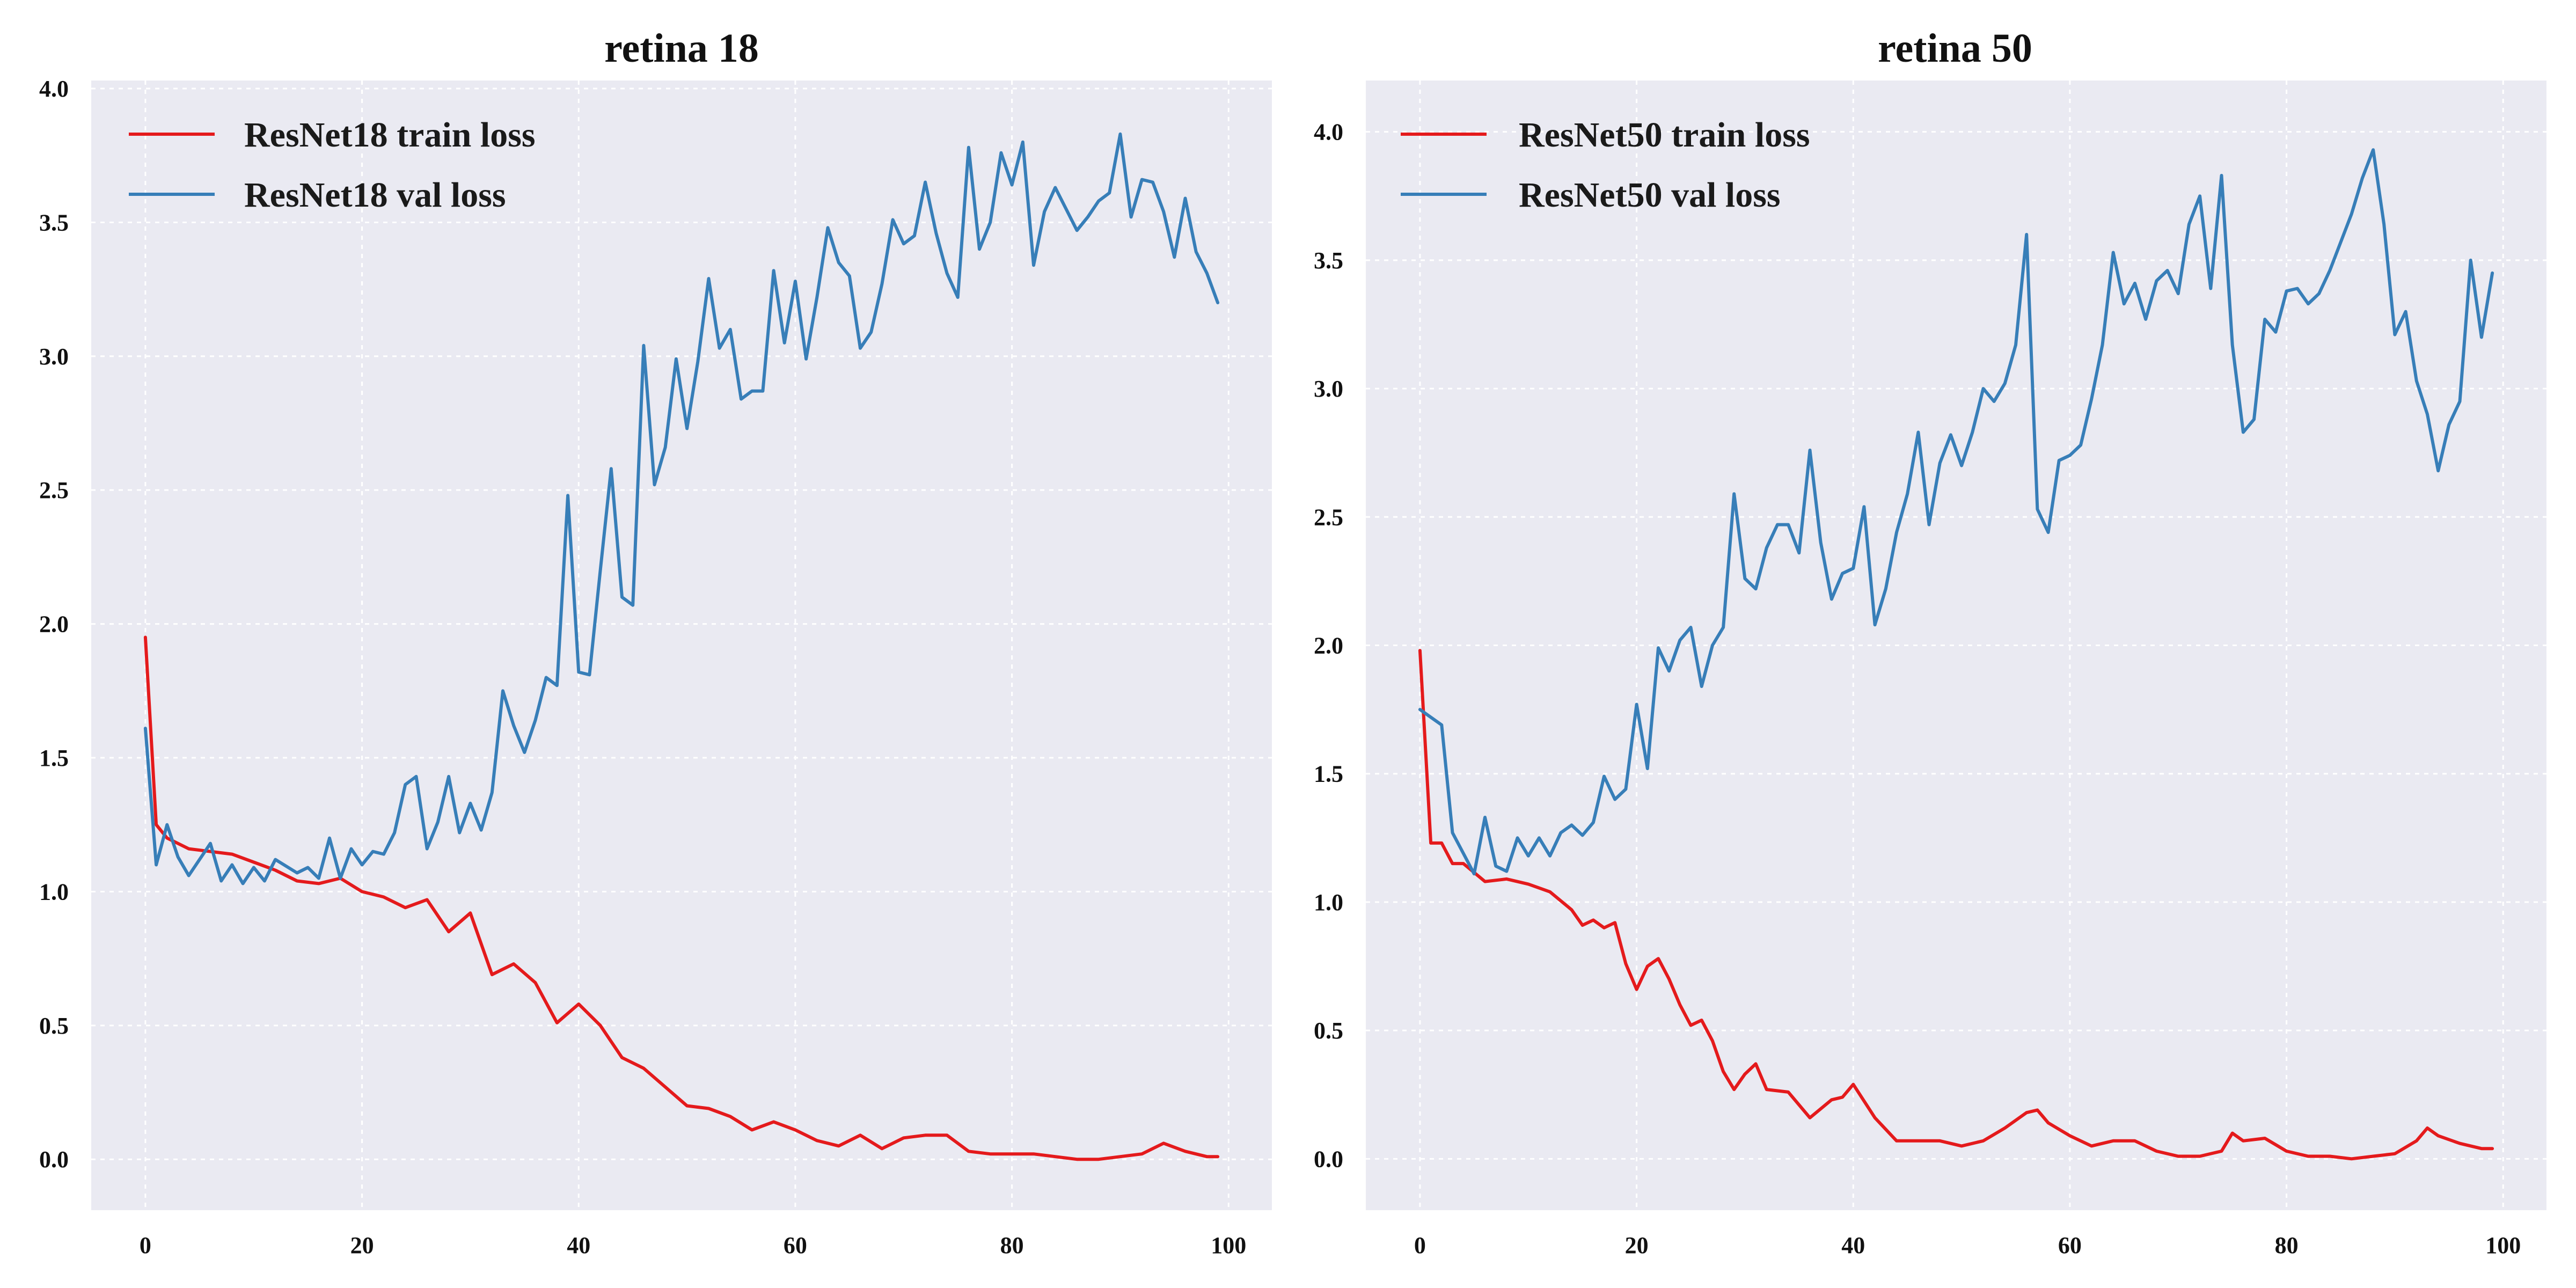 The image size is (2576, 1288). What do you see at coordinates (375, 195) in the screenshot?
I see `legend-label-val: ResNet18 val loss` at bounding box center [375, 195].